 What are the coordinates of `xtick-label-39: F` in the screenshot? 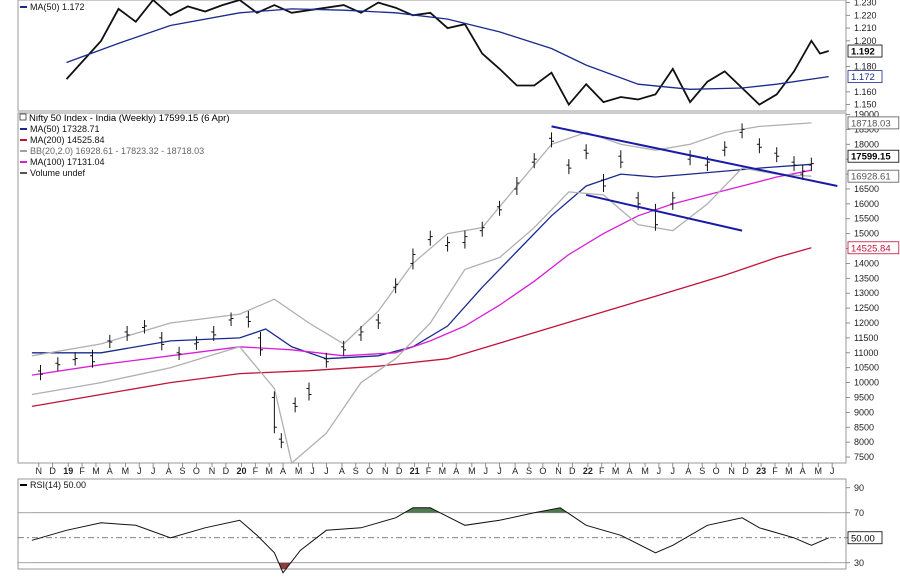 It's located at (602, 471).